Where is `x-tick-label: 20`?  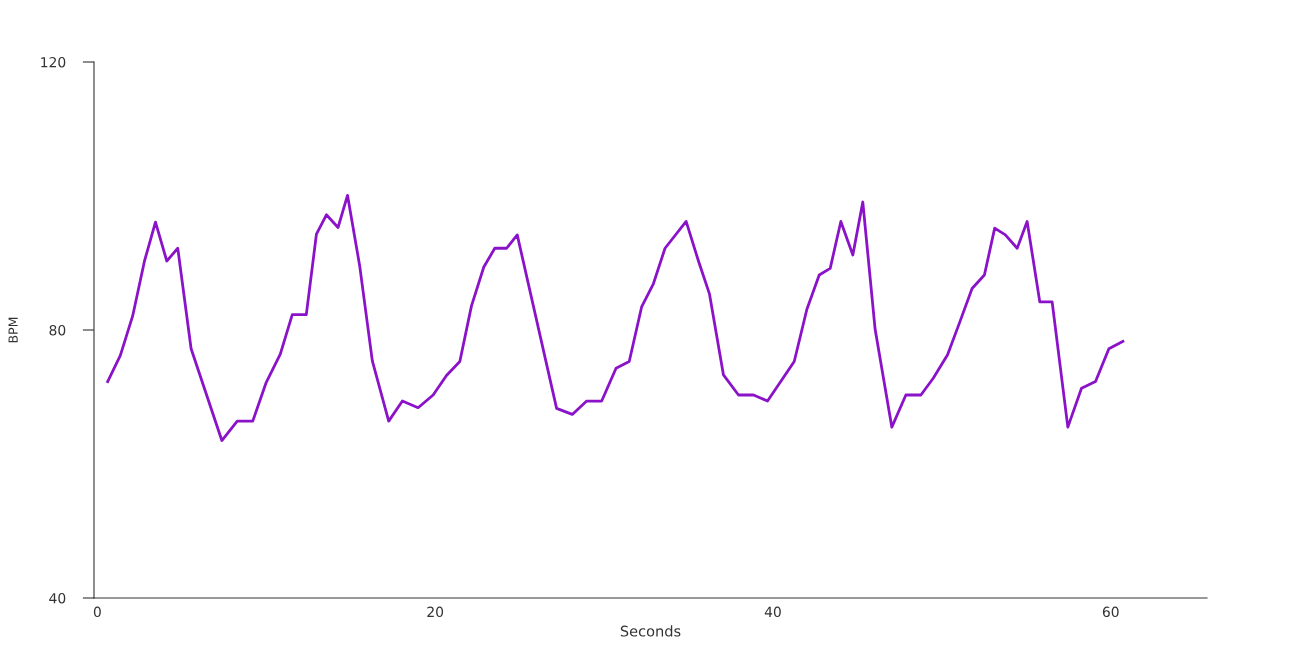
x-tick-label: 20 is located at coordinates (435, 612).